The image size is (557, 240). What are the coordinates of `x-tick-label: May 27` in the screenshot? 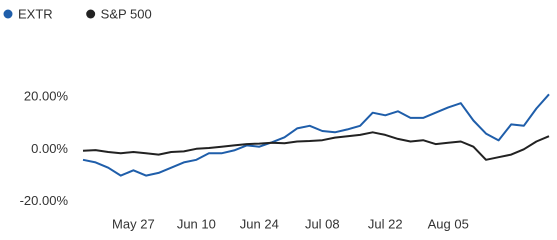 It's located at (133, 223).